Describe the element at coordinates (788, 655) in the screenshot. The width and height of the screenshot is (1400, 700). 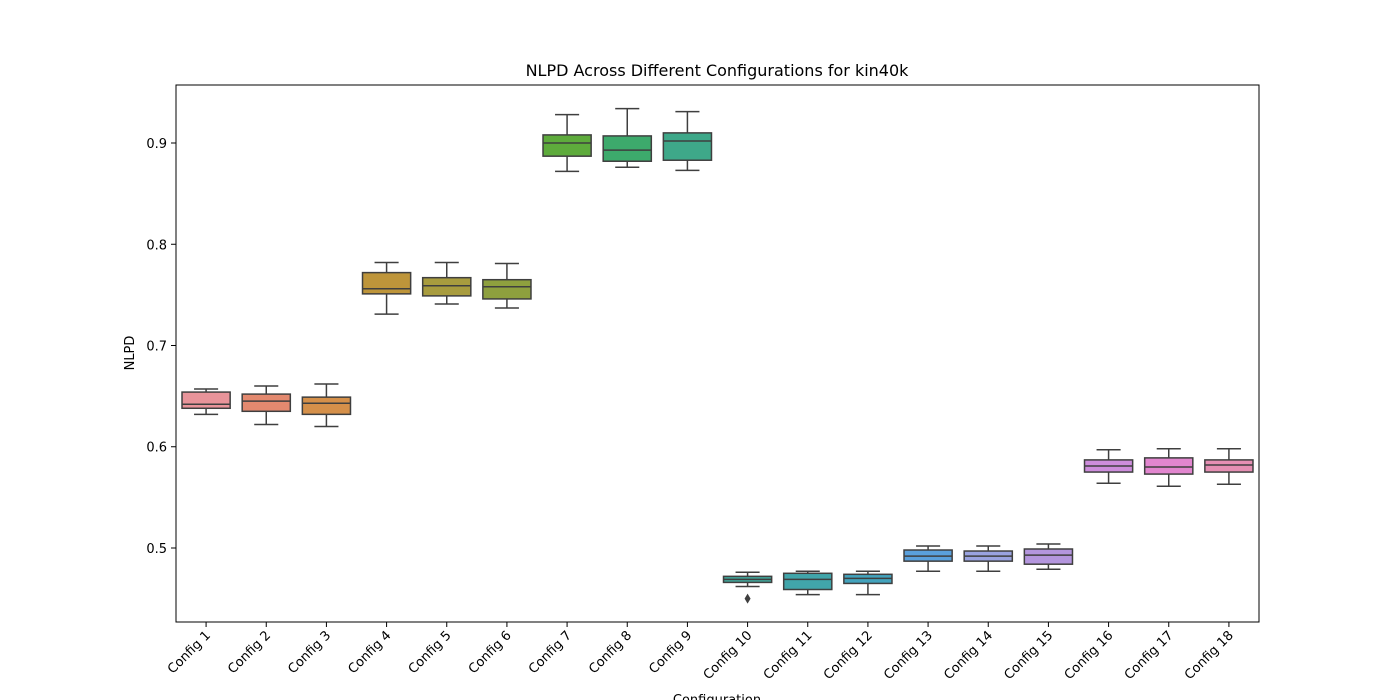
I see `x-tick-label: Config 11` at that location.